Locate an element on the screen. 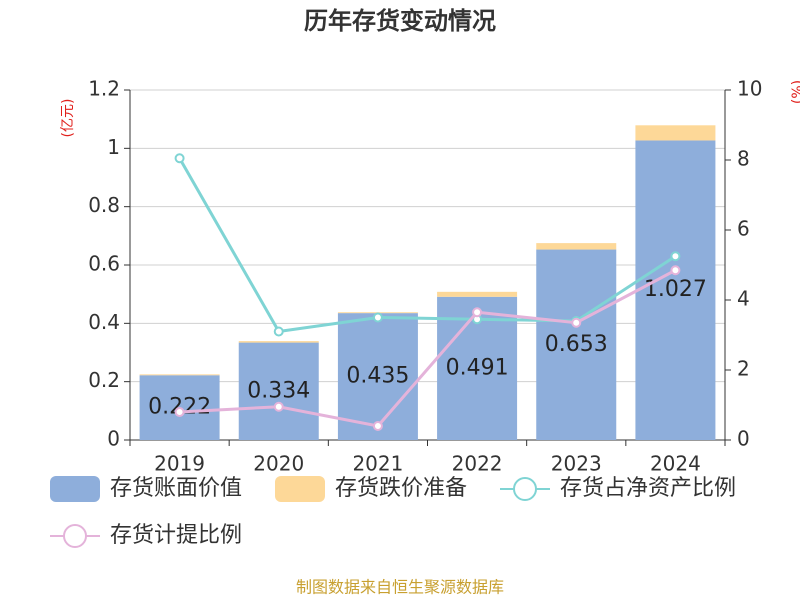  value-label: 0.334 is located at coordinates (278, 390).